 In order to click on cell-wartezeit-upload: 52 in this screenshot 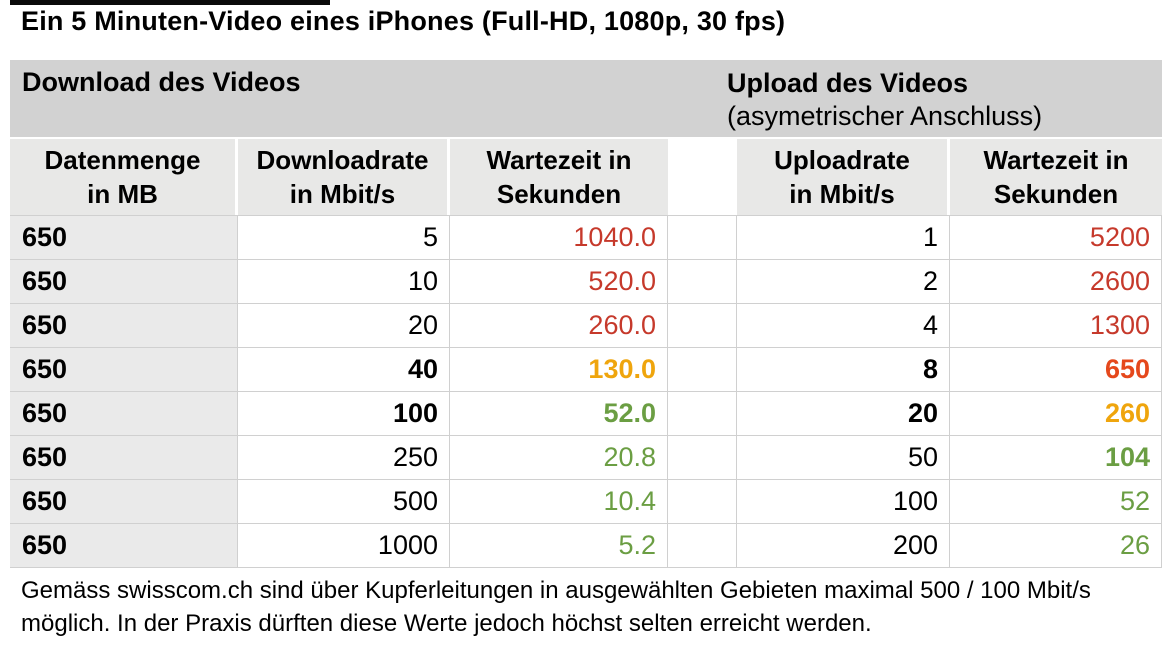, I will do `click(1056, 501)`.